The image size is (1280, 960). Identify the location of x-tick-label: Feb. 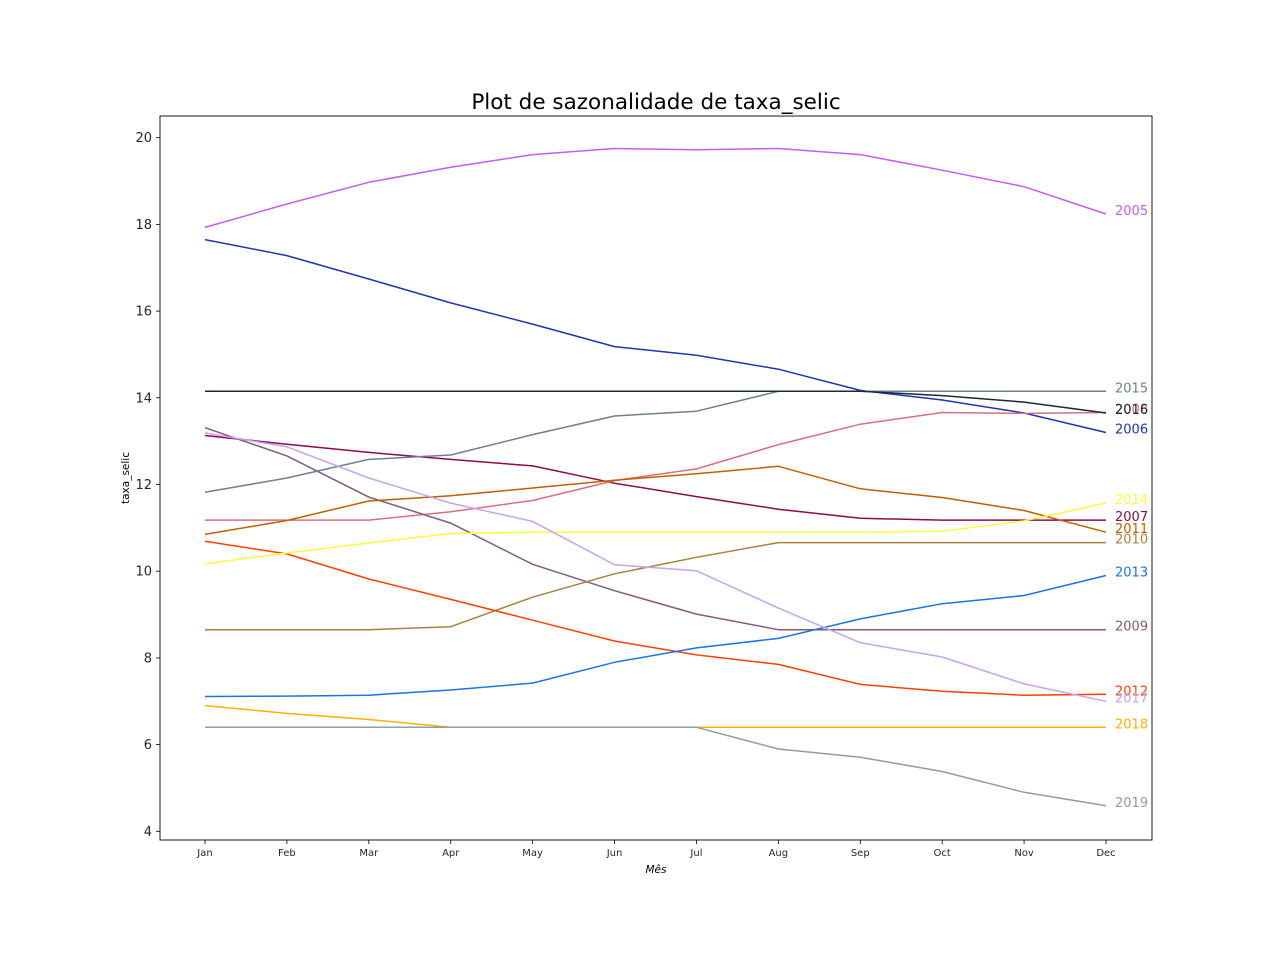
(287, 853).